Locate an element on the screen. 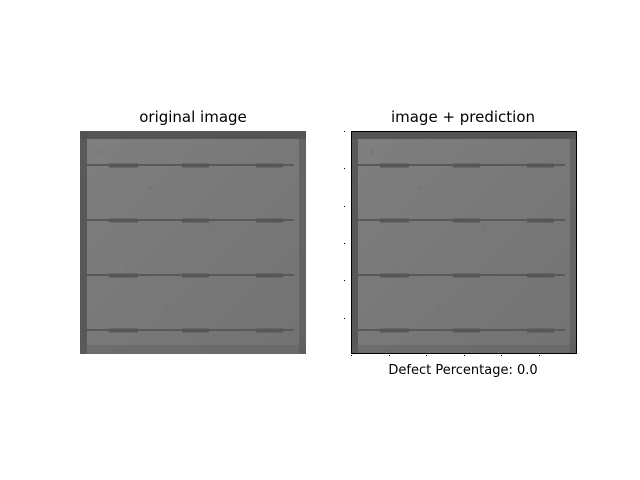  defect-percentage-caption: Defect Percentage: 0.0 is located at coordinates (463, 370).